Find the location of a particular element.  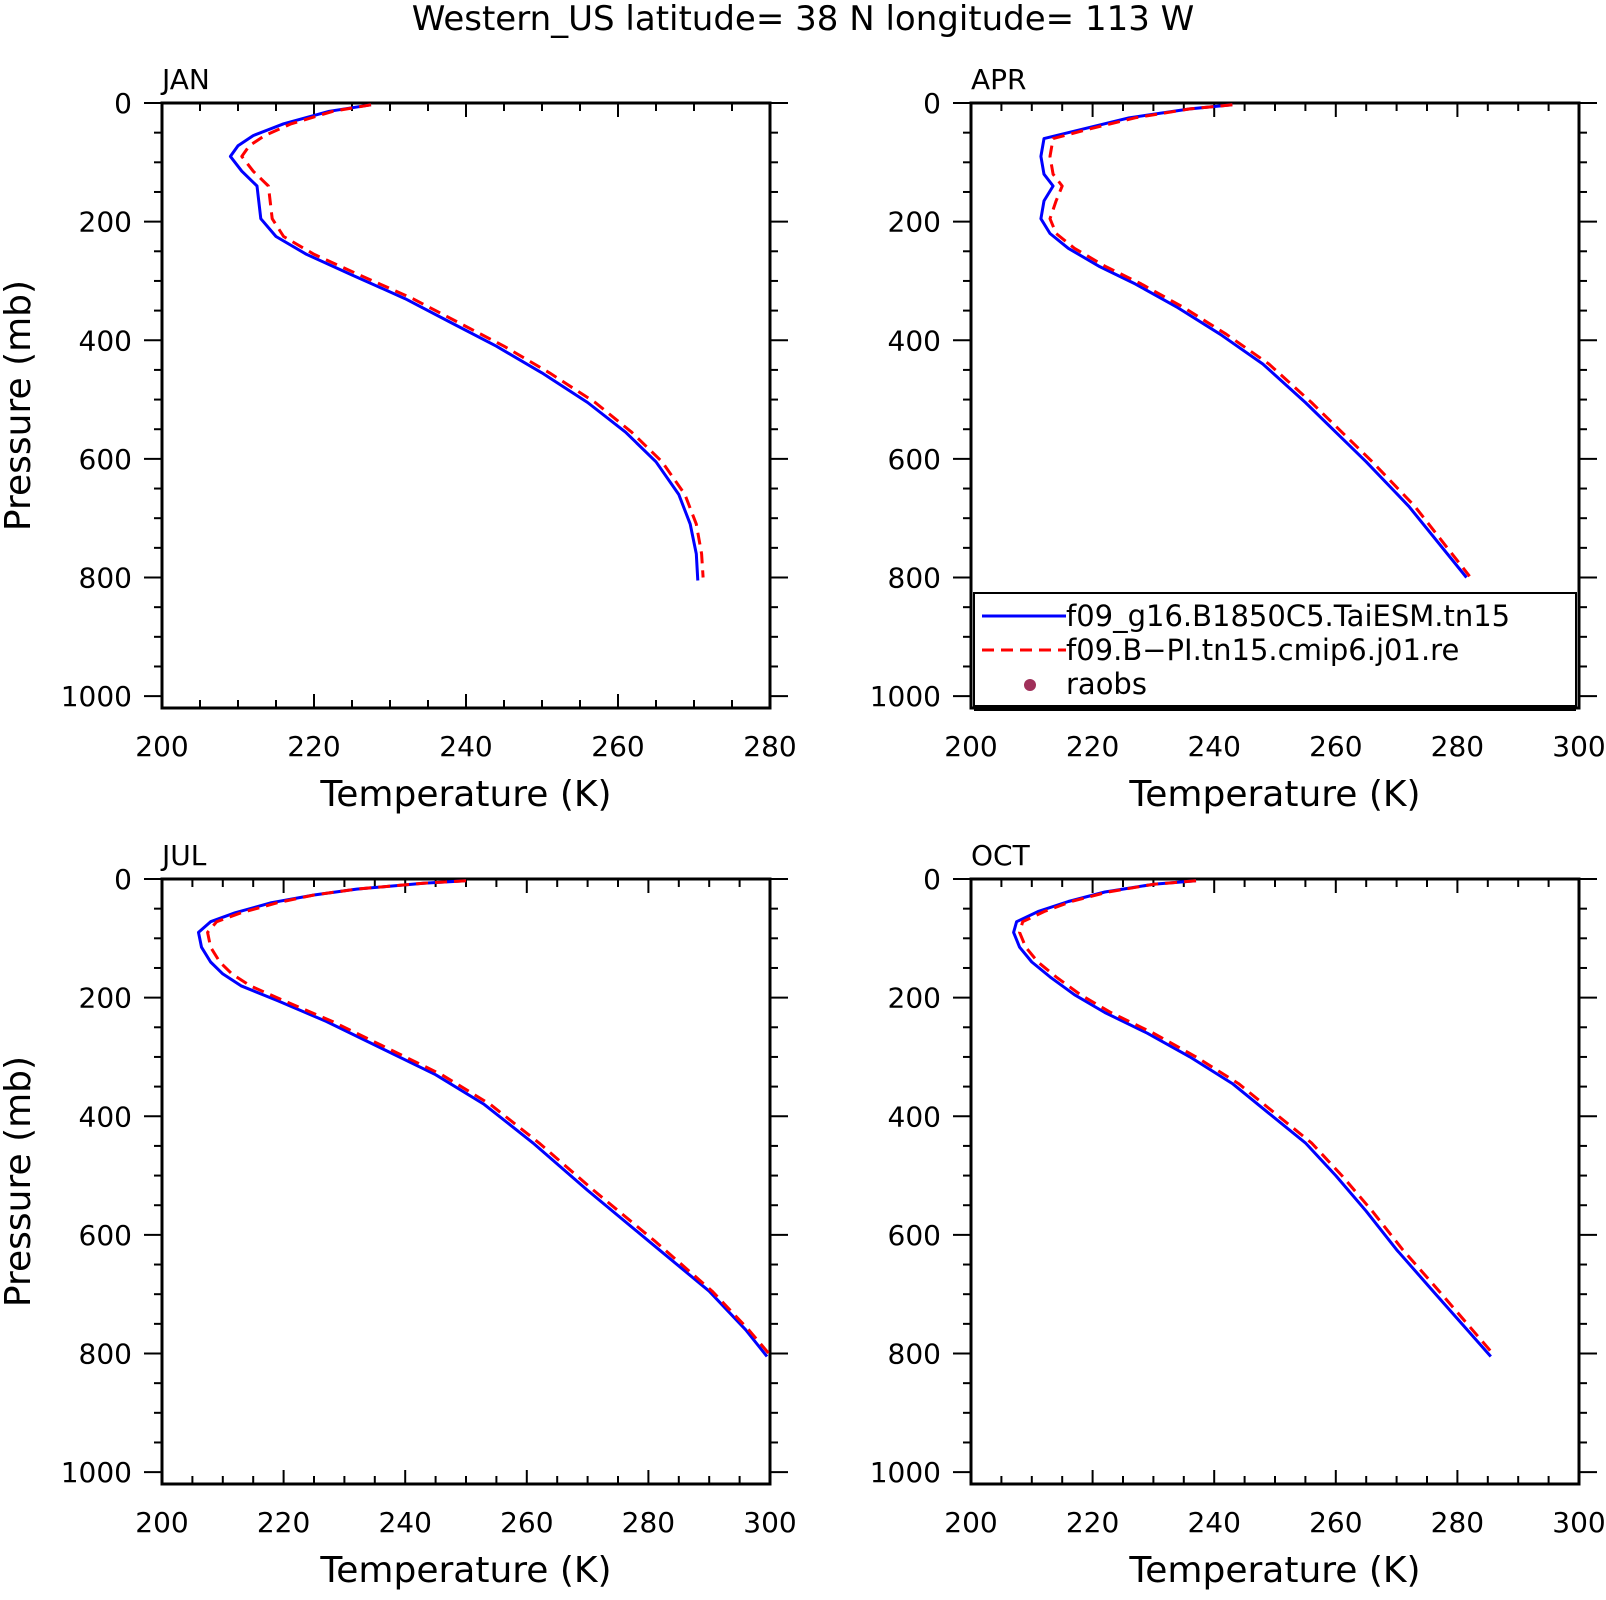

legend-entry: raobs is located at coordinates (1085, 684).